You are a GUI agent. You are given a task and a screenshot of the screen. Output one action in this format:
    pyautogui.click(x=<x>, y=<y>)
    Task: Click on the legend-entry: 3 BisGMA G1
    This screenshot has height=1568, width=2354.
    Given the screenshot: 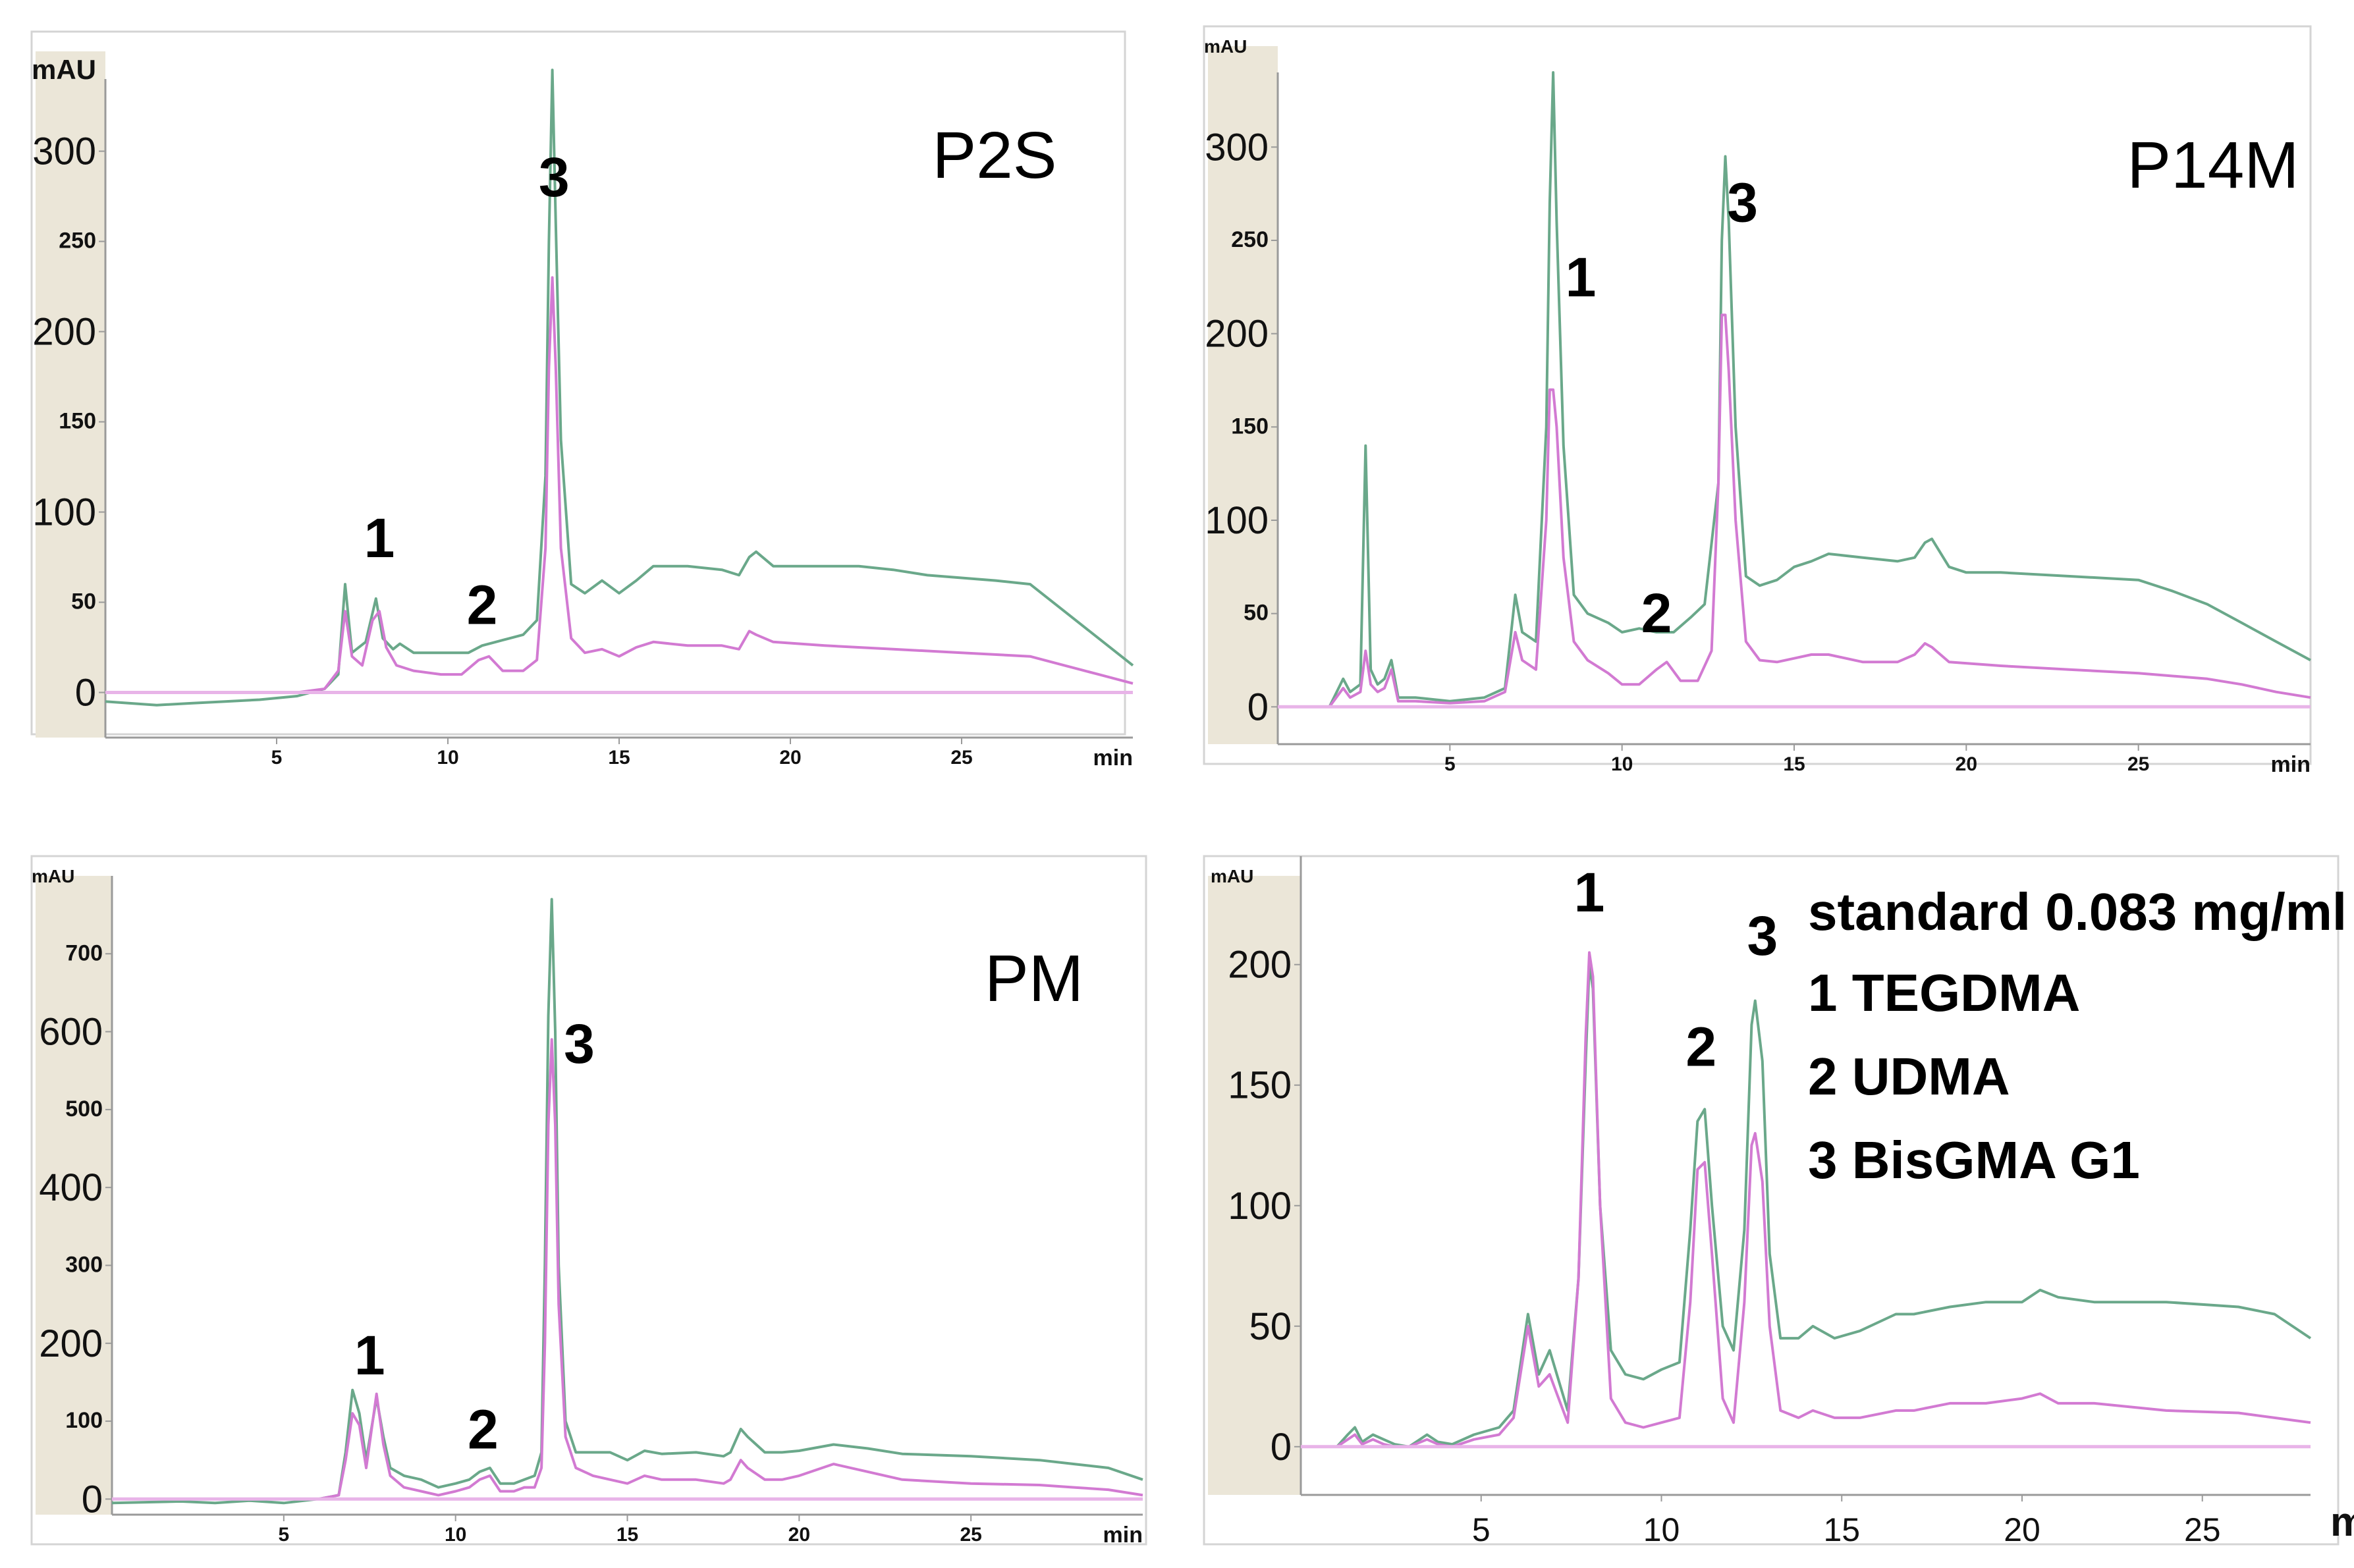 What is the action you would take?
    pyautogui.click(x=1974, y=1160)
    